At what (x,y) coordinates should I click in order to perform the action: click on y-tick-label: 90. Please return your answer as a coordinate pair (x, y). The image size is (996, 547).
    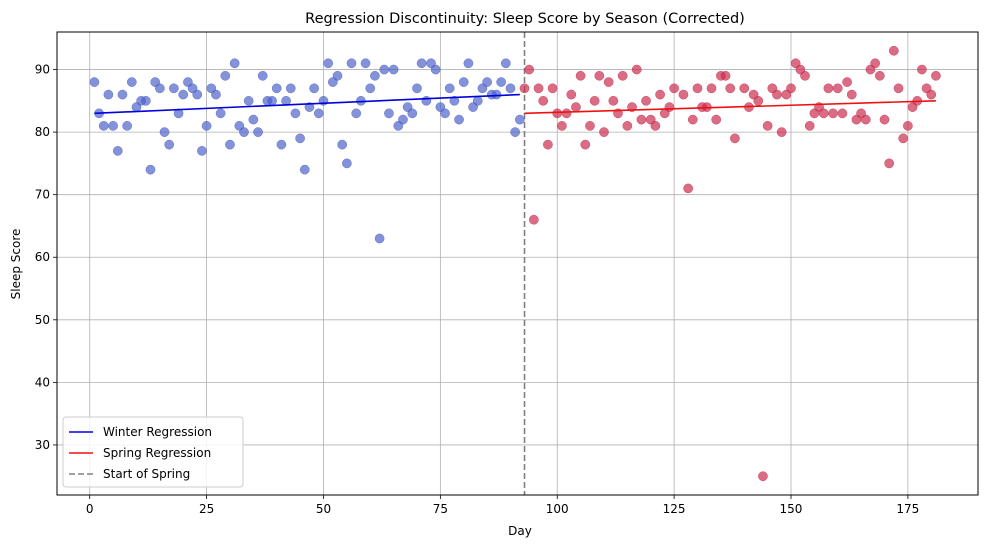
    Looking at the image, I should click on (42, 70).